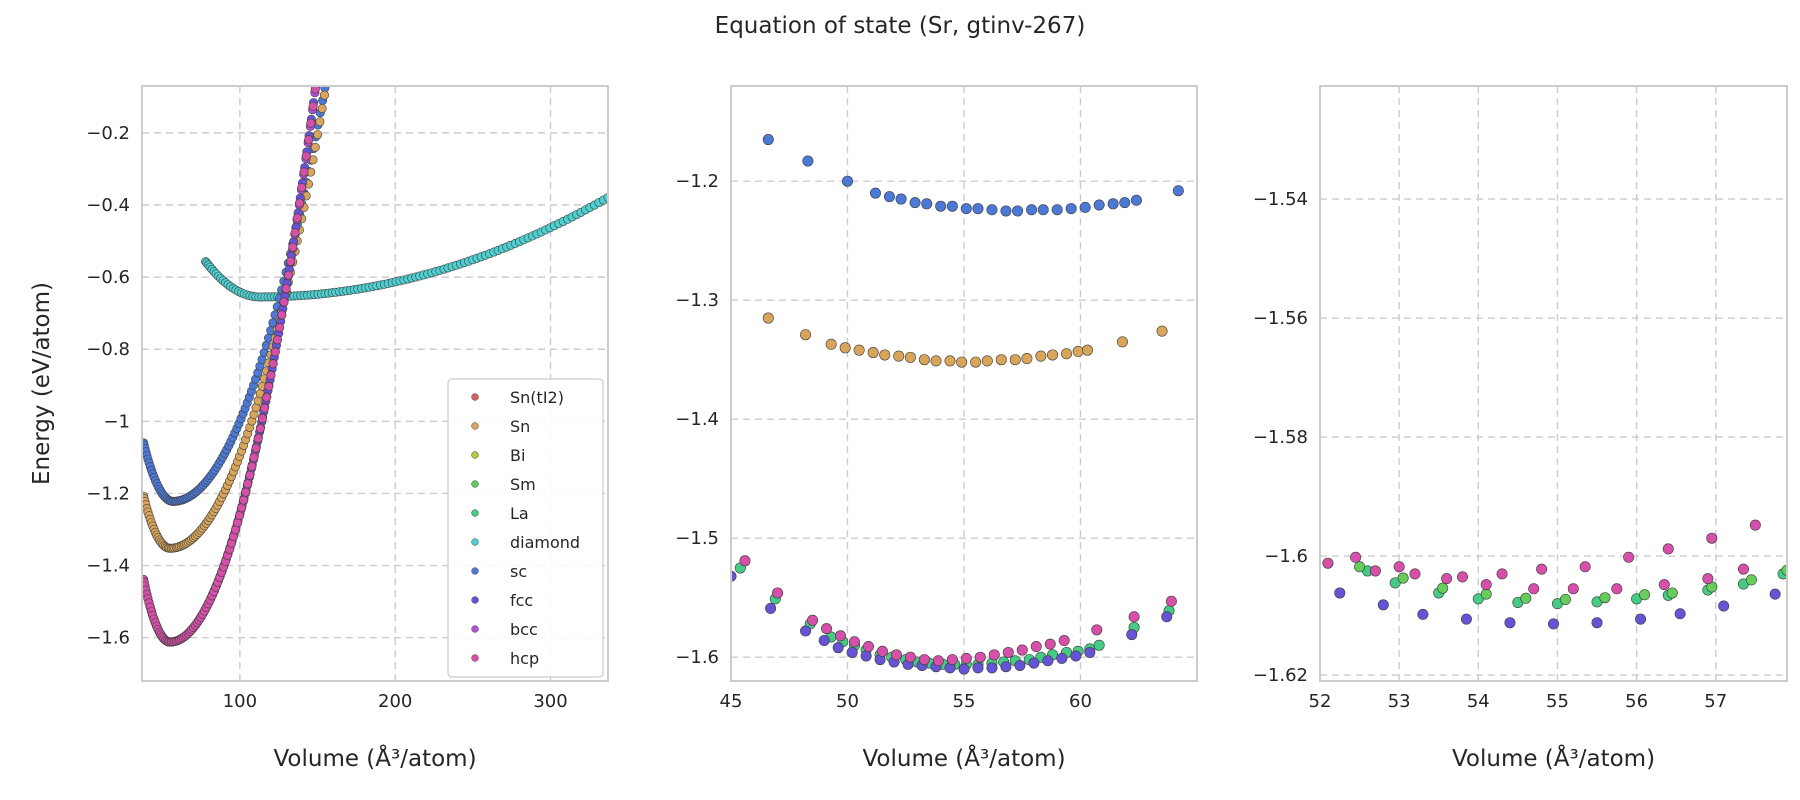  What do you see at coordinates (697, 181) in the screenshot?
I see `y-tick-label: −1.2` at bounding box center [697, 181].